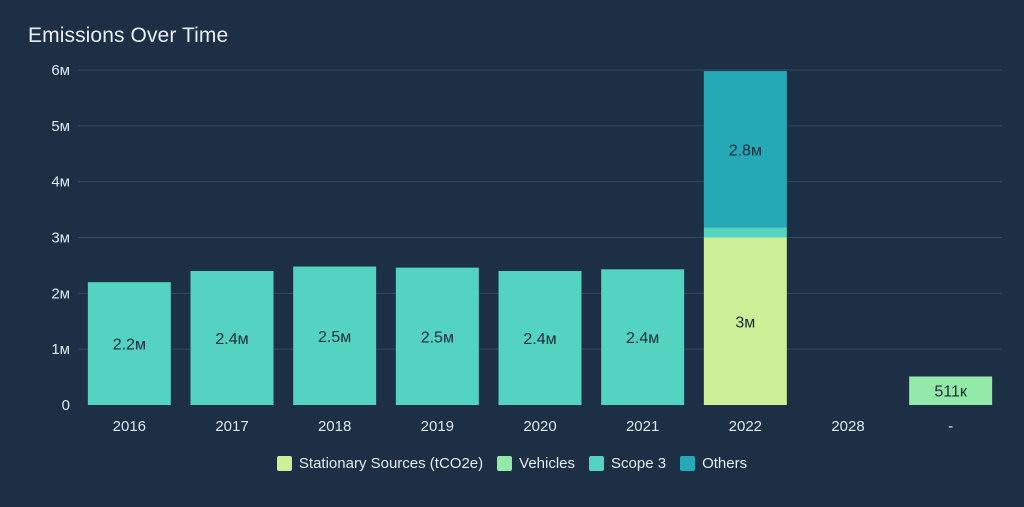 This screenshot has width=1024, height=507. I want to click on data-label: 2.8м, so click(745, 150).